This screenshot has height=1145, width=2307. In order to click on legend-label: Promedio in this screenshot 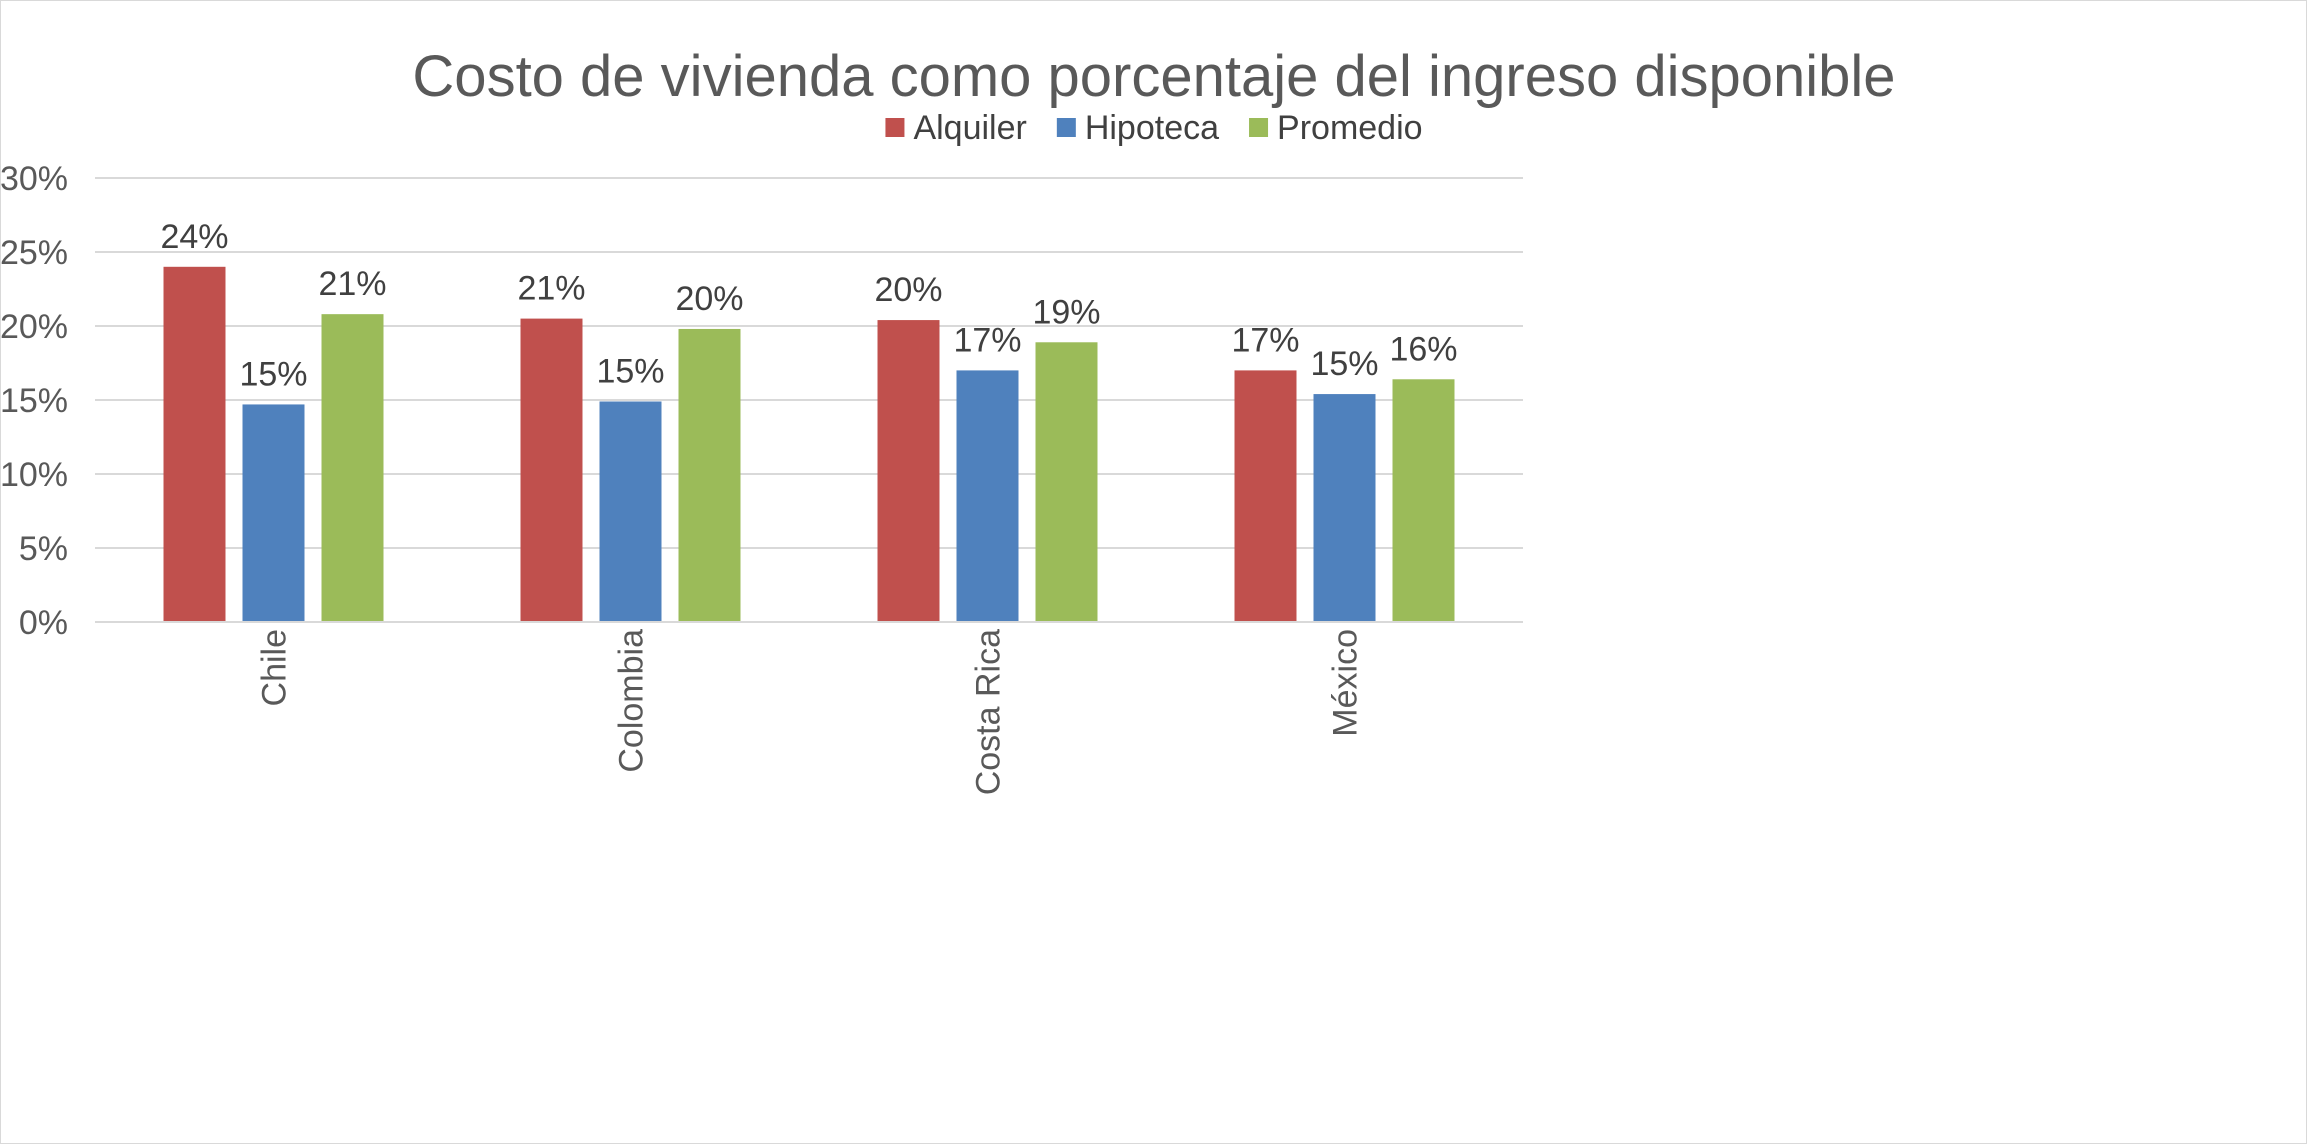, I will do `click(1350, 128)`.